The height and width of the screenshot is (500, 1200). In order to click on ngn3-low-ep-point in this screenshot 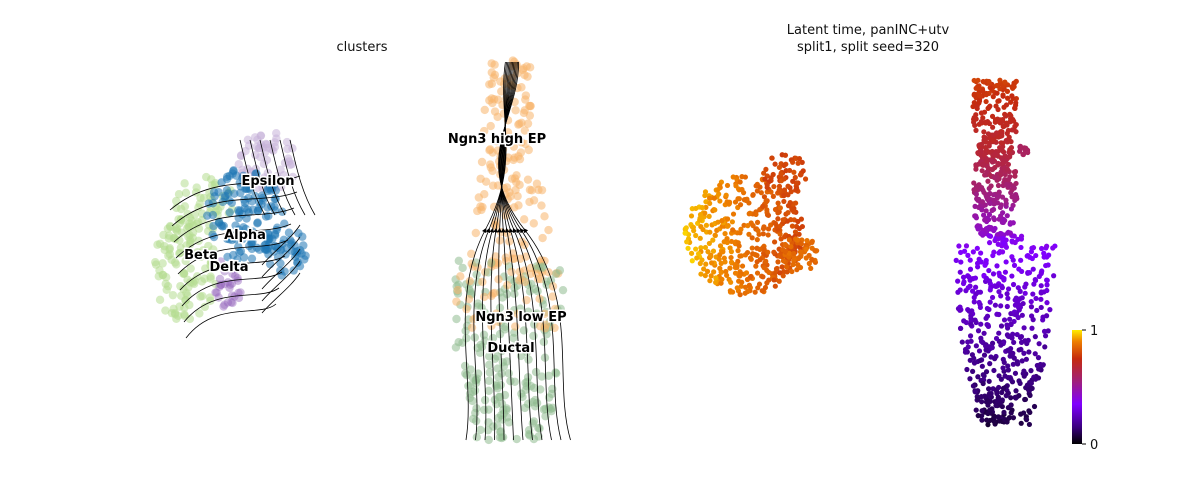, I will do `click(517, 314)`.